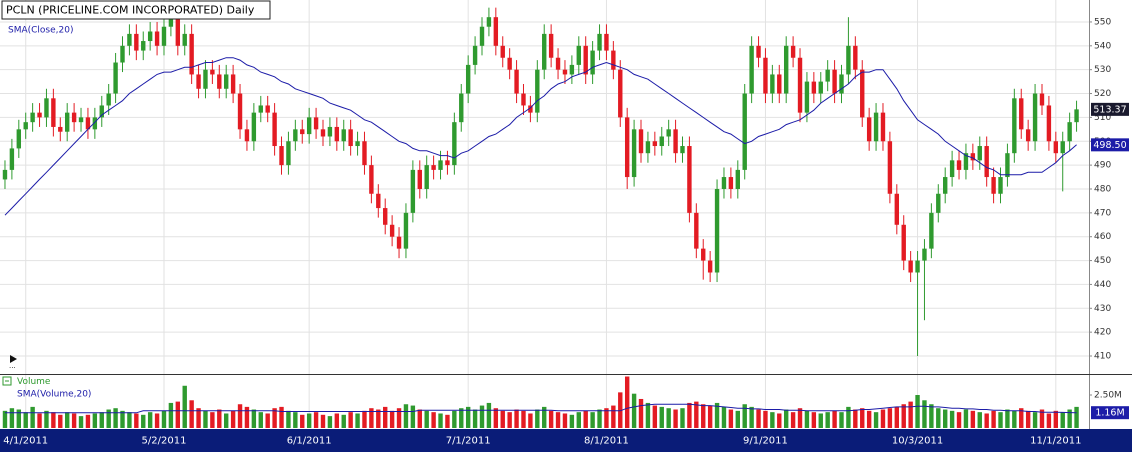 This screenshot has width=1132, height=452. I want to click on x-tick-label: 9/1/2011, so click(765, 441).